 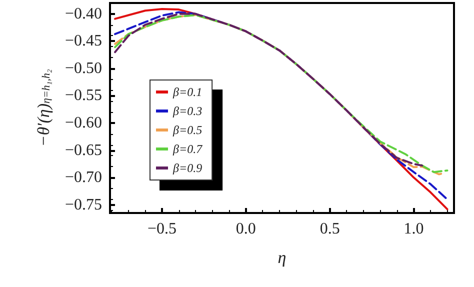 I want to click on y-tick-label: −0.45, so click(x=83, y=41).